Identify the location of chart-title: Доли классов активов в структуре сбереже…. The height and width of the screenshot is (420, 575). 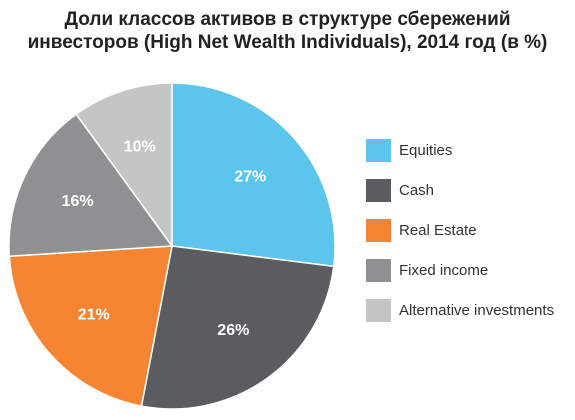
(287, 31).